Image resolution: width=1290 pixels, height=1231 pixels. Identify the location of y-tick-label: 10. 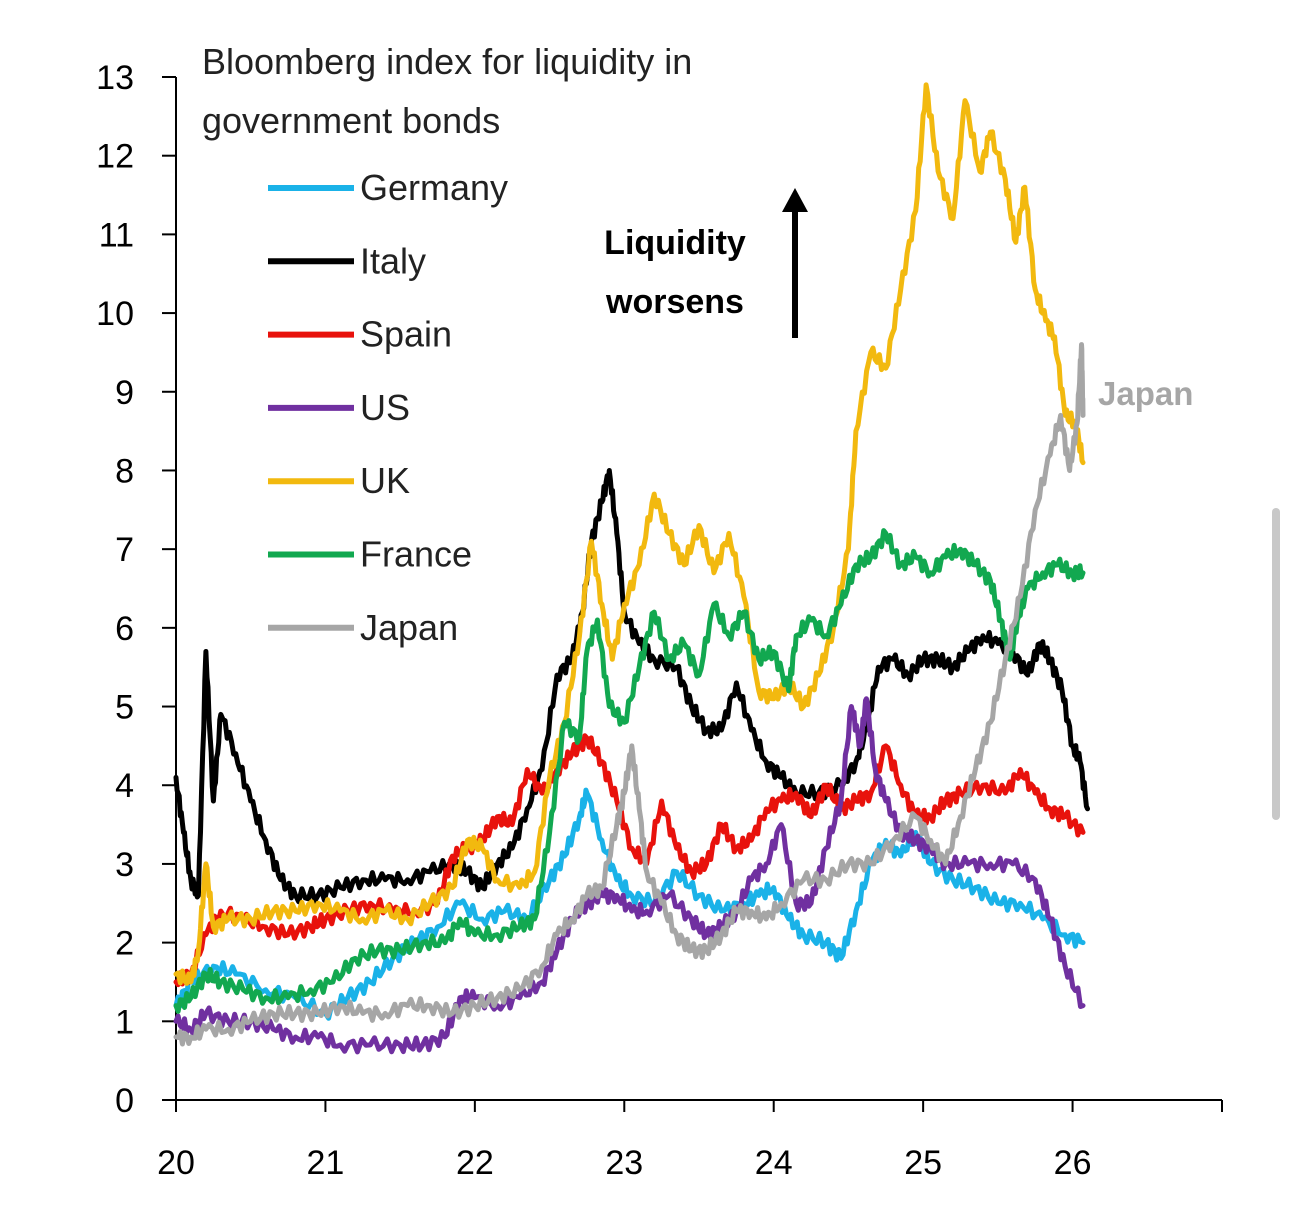
(115, 314).